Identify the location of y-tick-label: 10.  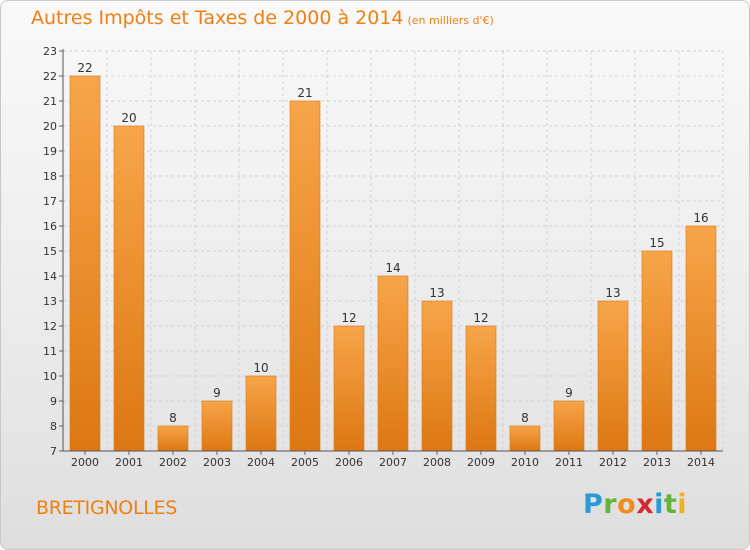
(50, 376).